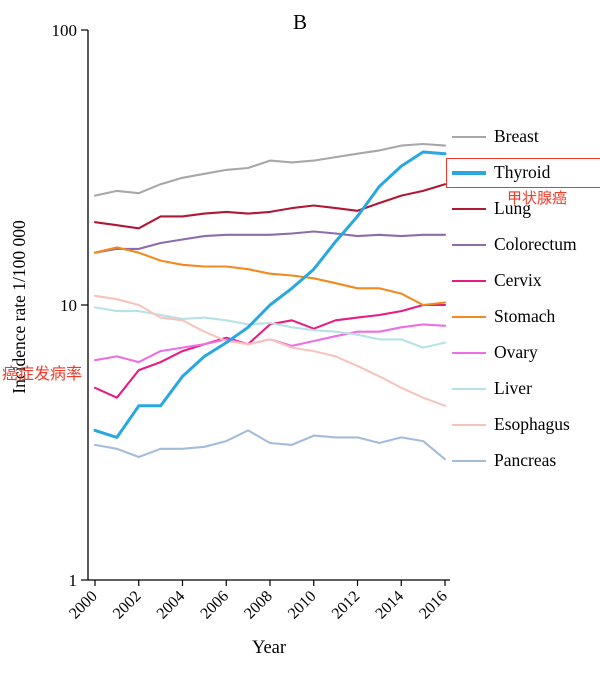 The width and height of the screenshot is (600, 675). What do you see at coordinates (270, 242) in the screenshot?
I see `series-line-colorectum` at bounding box center [270, 242].